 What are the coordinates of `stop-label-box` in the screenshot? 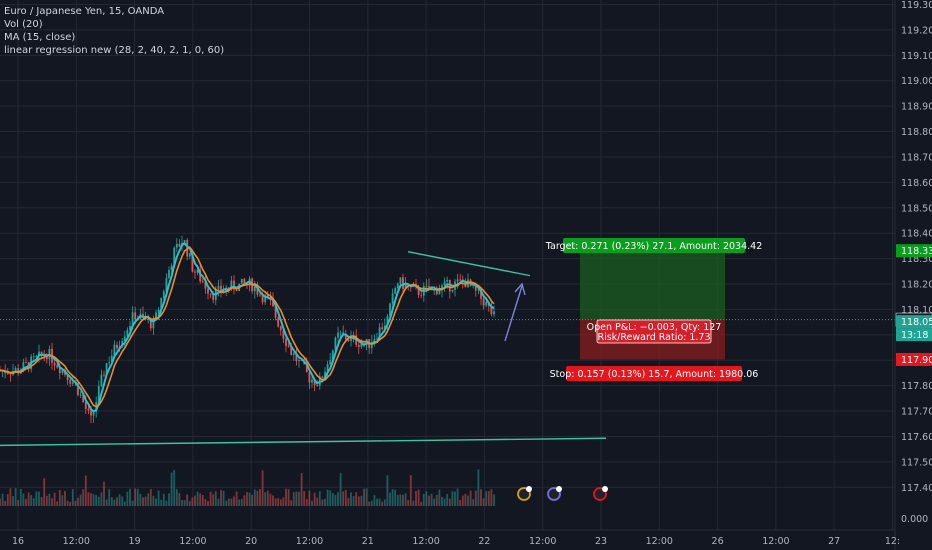 It's located at (654, 373).